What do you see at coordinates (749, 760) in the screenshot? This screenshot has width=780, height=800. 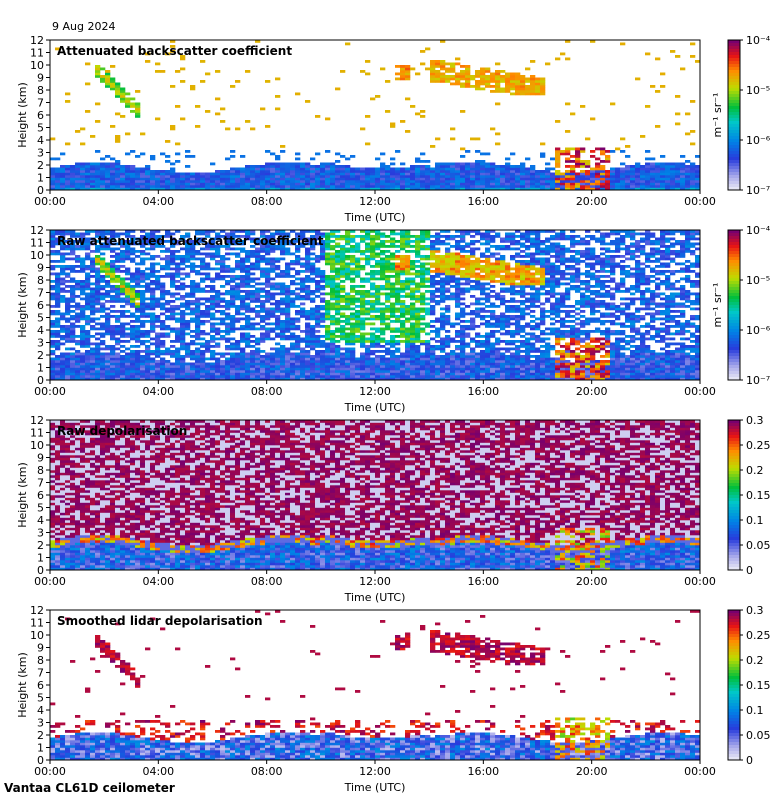 I see `colorbar-tick-label: 0` at bounding box center [749, 760].